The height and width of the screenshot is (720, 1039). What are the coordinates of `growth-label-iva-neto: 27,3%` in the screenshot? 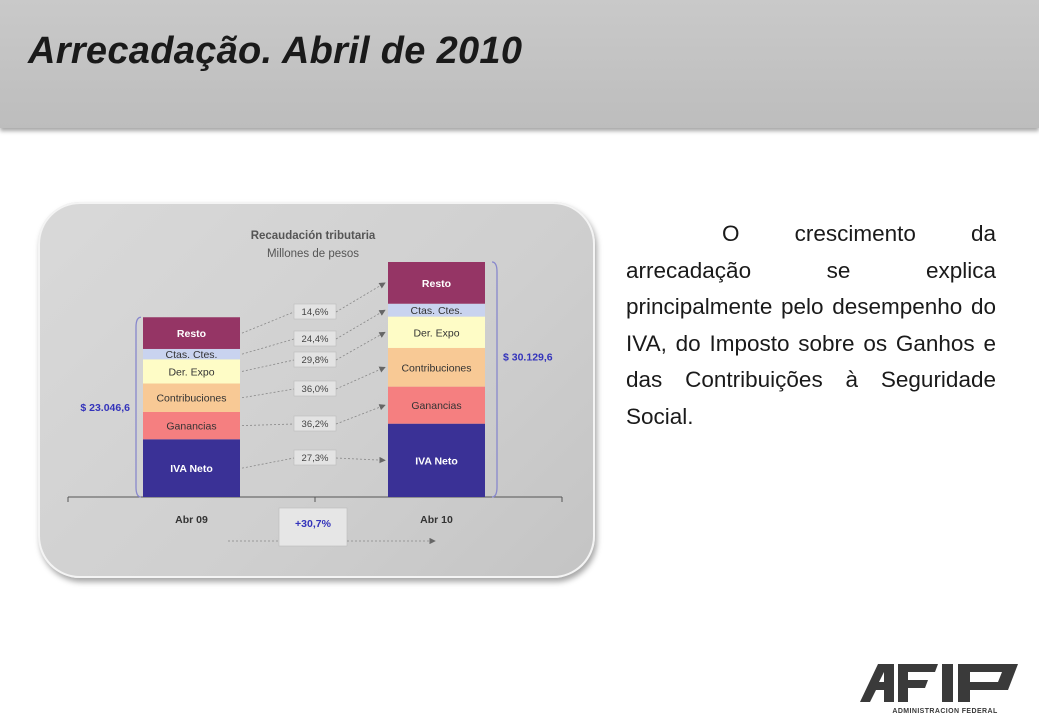 It's located at (315, 458).